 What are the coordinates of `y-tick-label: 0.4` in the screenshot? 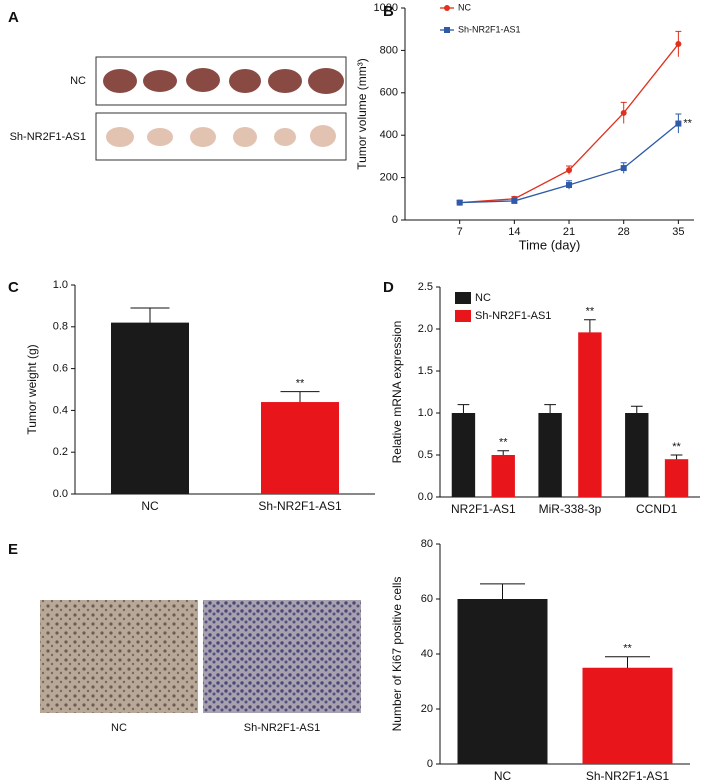 It's located at (60, 410).